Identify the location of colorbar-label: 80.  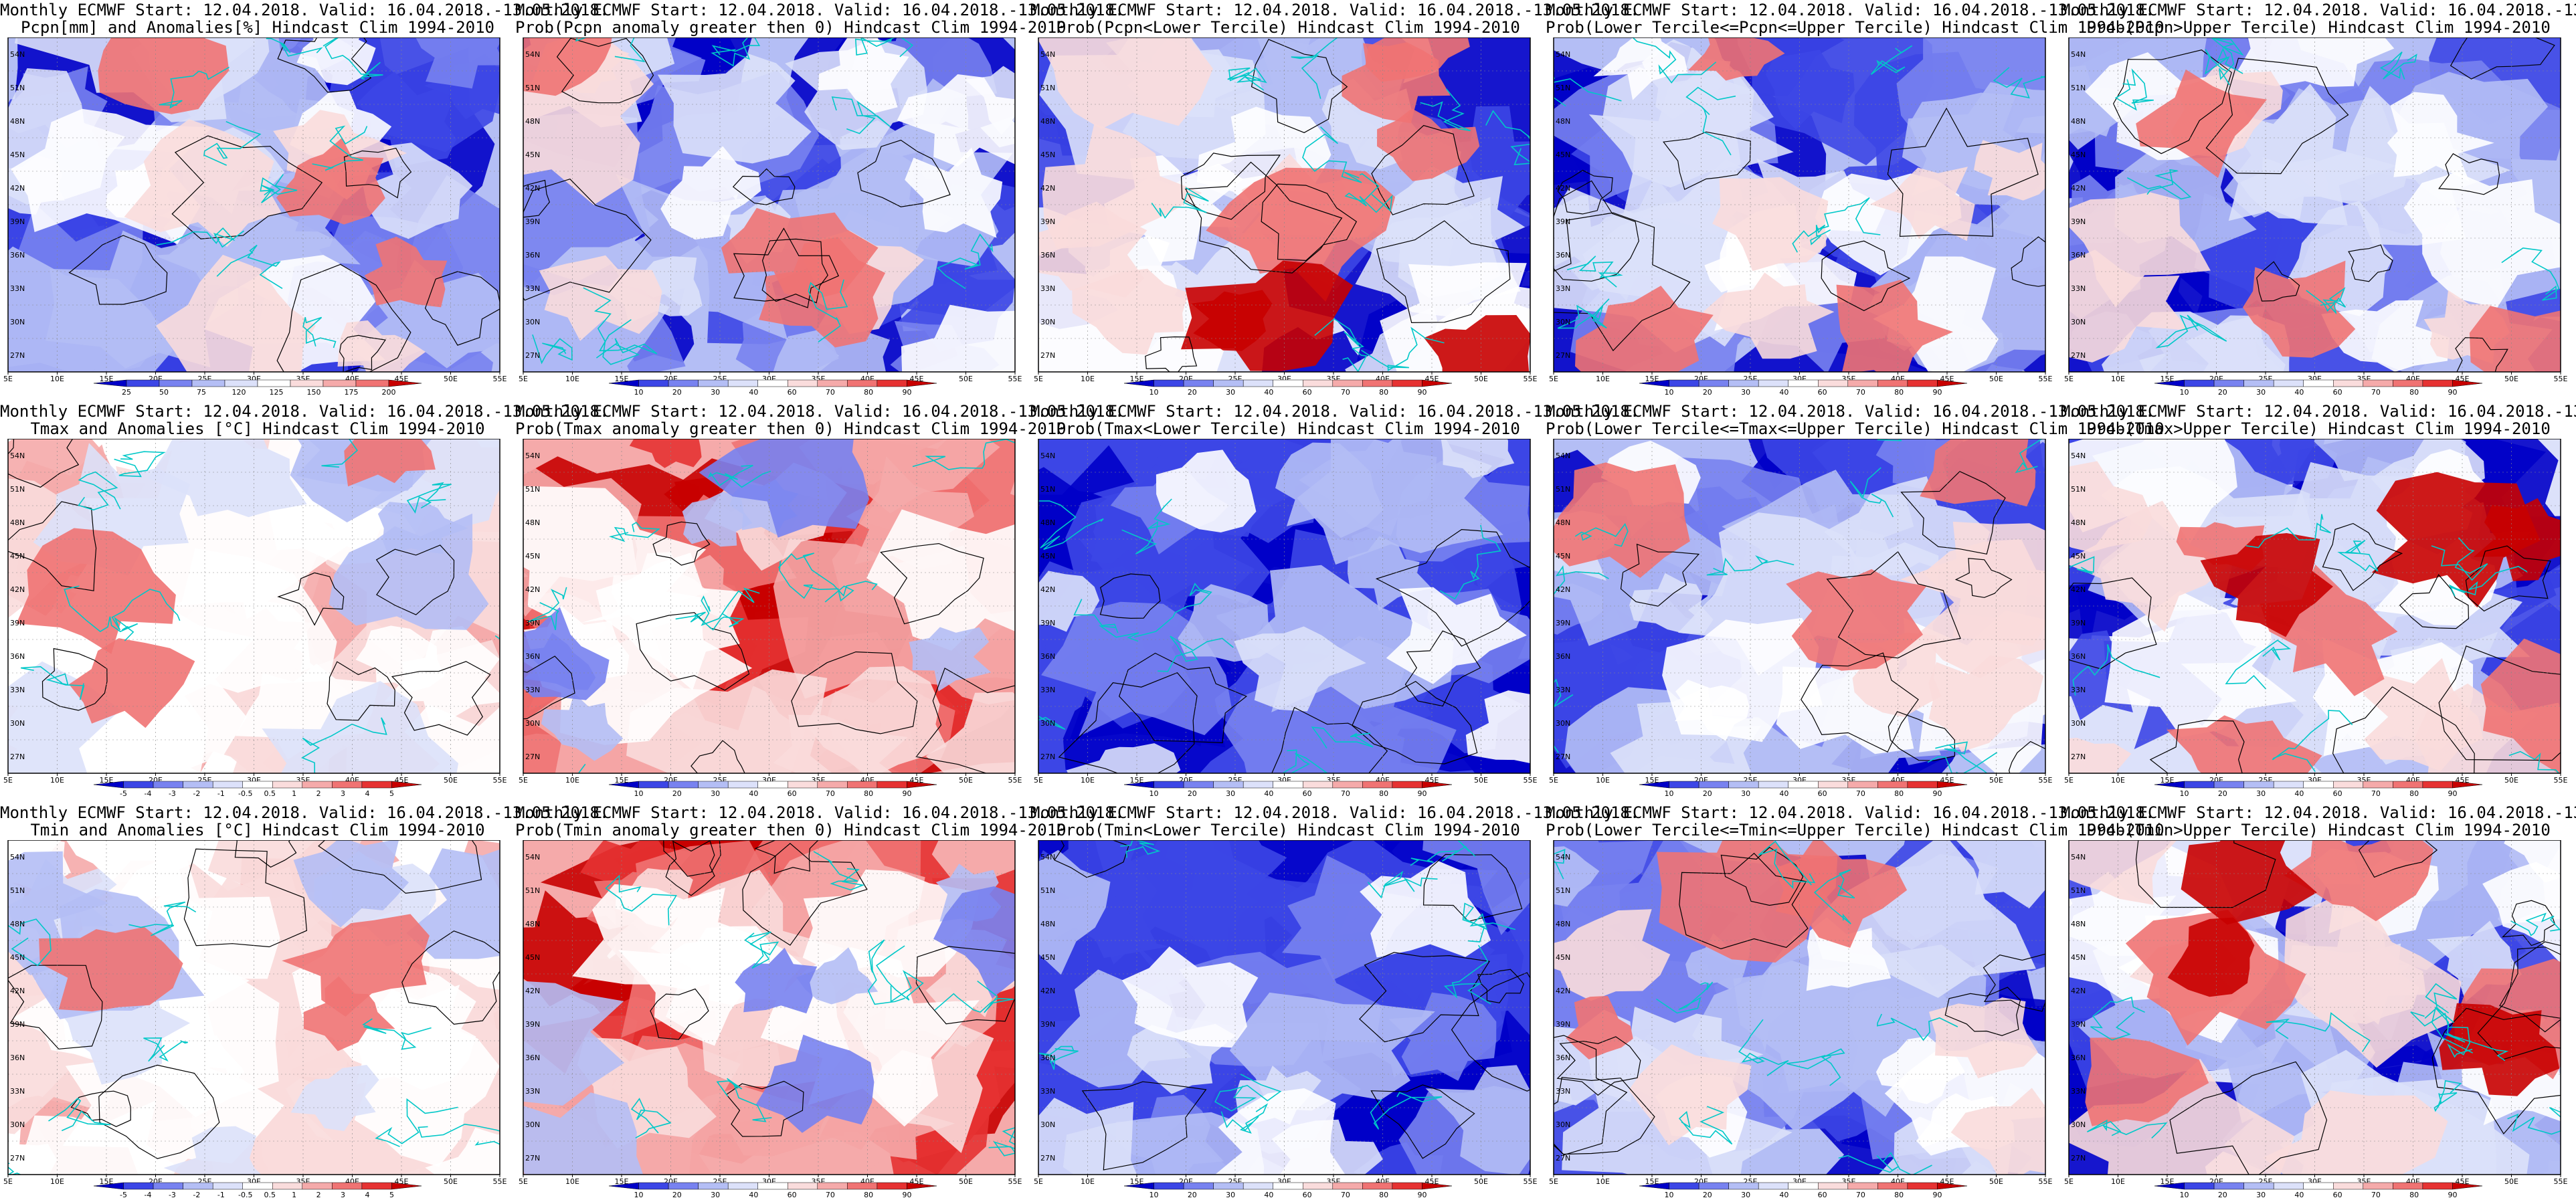
(1899, 392).